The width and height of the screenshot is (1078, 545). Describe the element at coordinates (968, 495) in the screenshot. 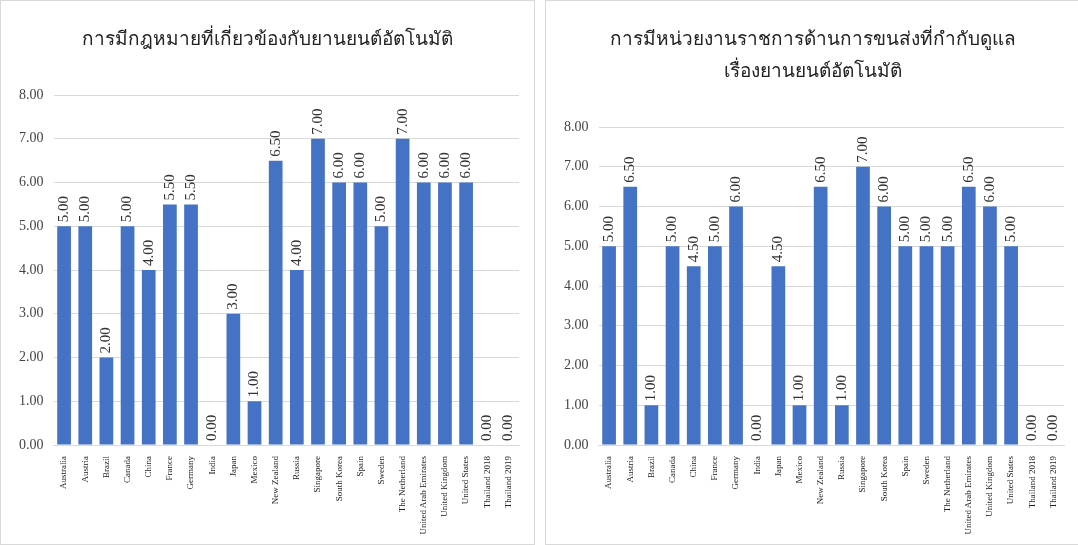

I see `x-tick-label: United Arab Emirates` at that location.